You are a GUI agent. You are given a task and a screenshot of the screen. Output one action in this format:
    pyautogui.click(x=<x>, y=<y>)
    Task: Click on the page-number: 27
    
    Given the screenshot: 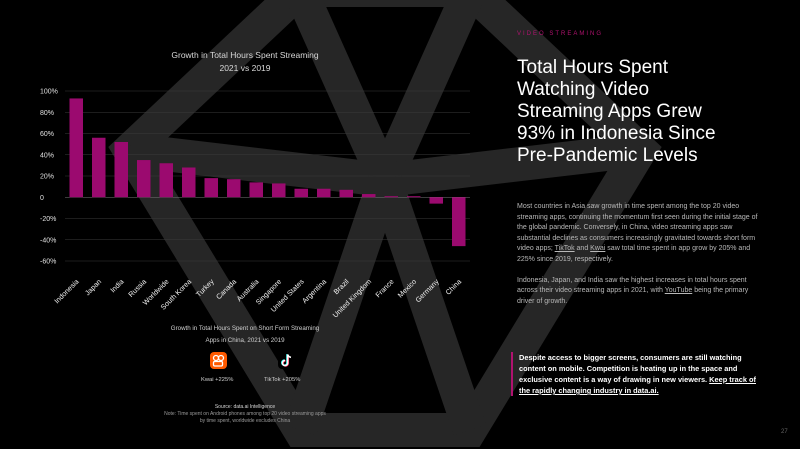 What is the action you would take?
    pyautogui.click(x=784, y=432)
    